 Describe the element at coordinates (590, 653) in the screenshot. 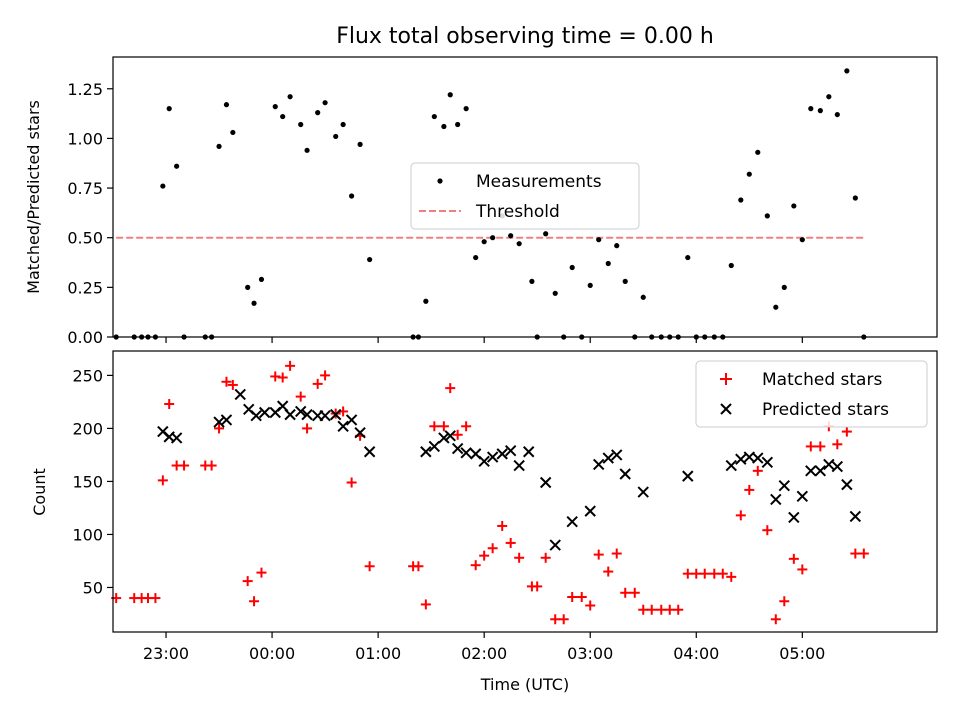

I see `x-tick-label: 03:00` at that location.